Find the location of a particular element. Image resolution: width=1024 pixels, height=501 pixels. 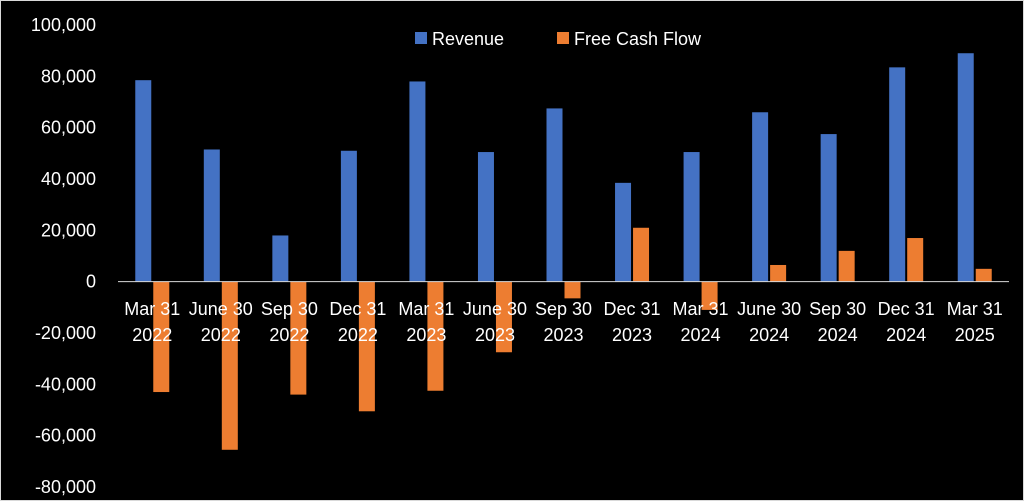

y-tick-label: 20,000 is located at coordinates (68, 230).